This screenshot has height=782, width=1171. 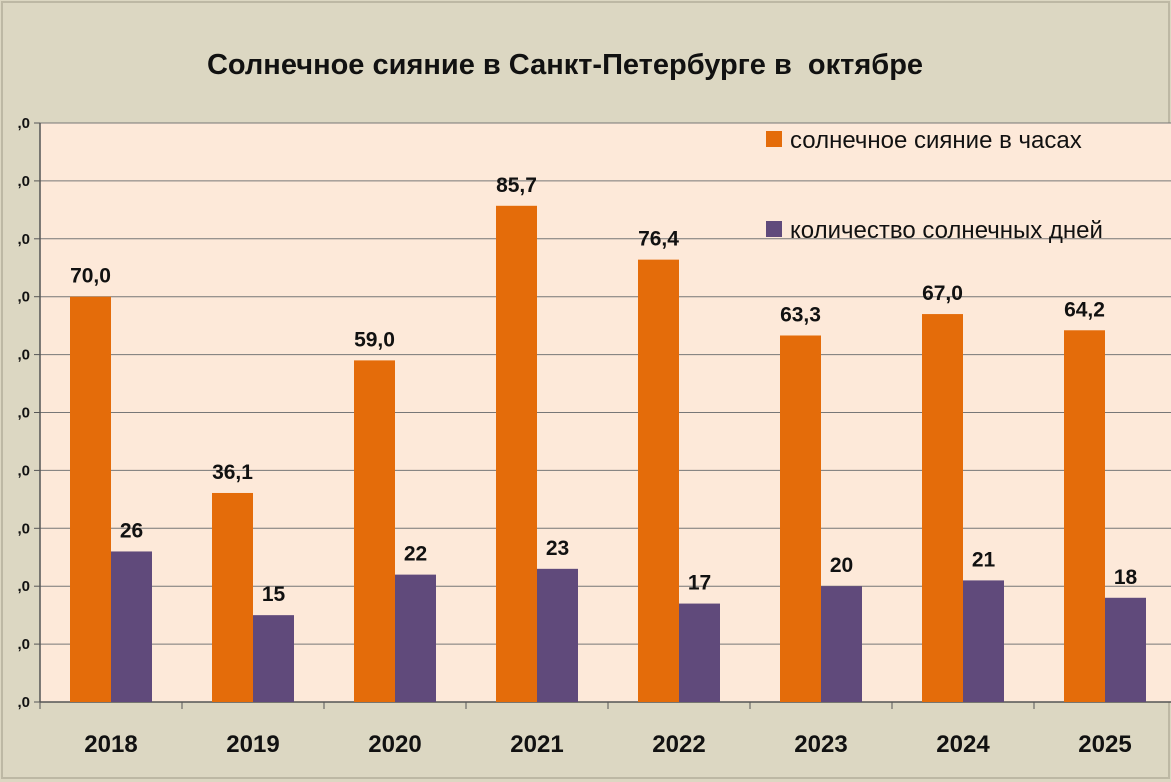 What do you see at coordinates (131, 530) in the screenshot?
I see `data-label: 26` at bounding box center [131, 530].